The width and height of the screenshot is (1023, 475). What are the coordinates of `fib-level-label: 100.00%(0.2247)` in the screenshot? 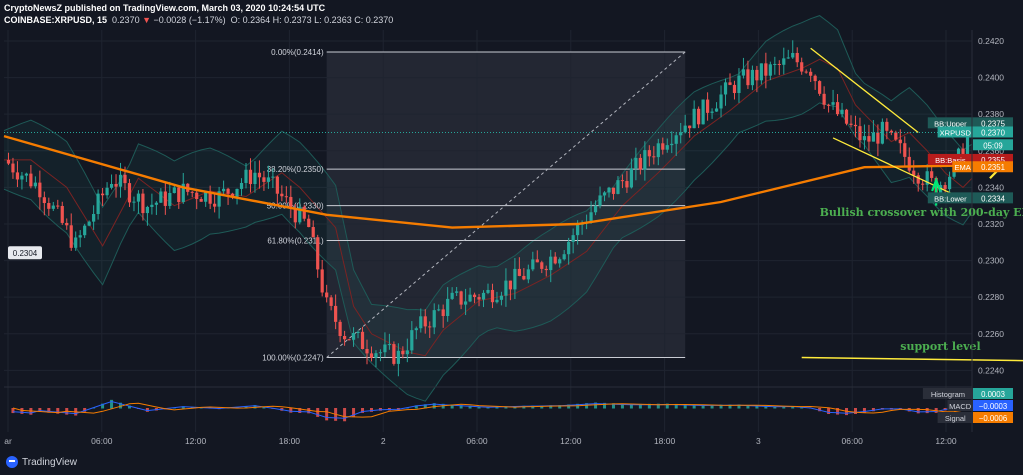 It's located at (293, 358).